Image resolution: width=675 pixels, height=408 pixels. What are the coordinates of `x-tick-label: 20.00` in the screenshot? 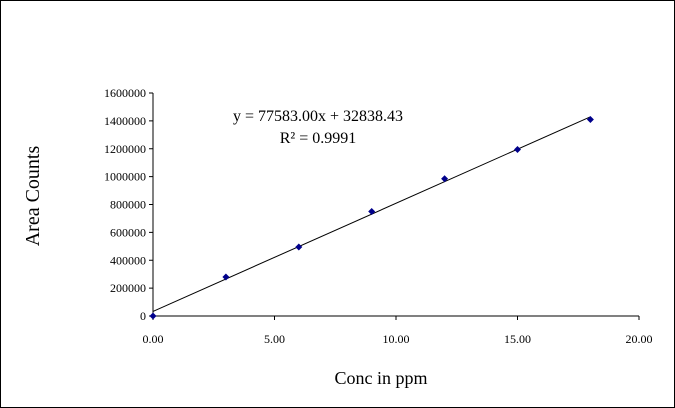 It's located at (639, 339).